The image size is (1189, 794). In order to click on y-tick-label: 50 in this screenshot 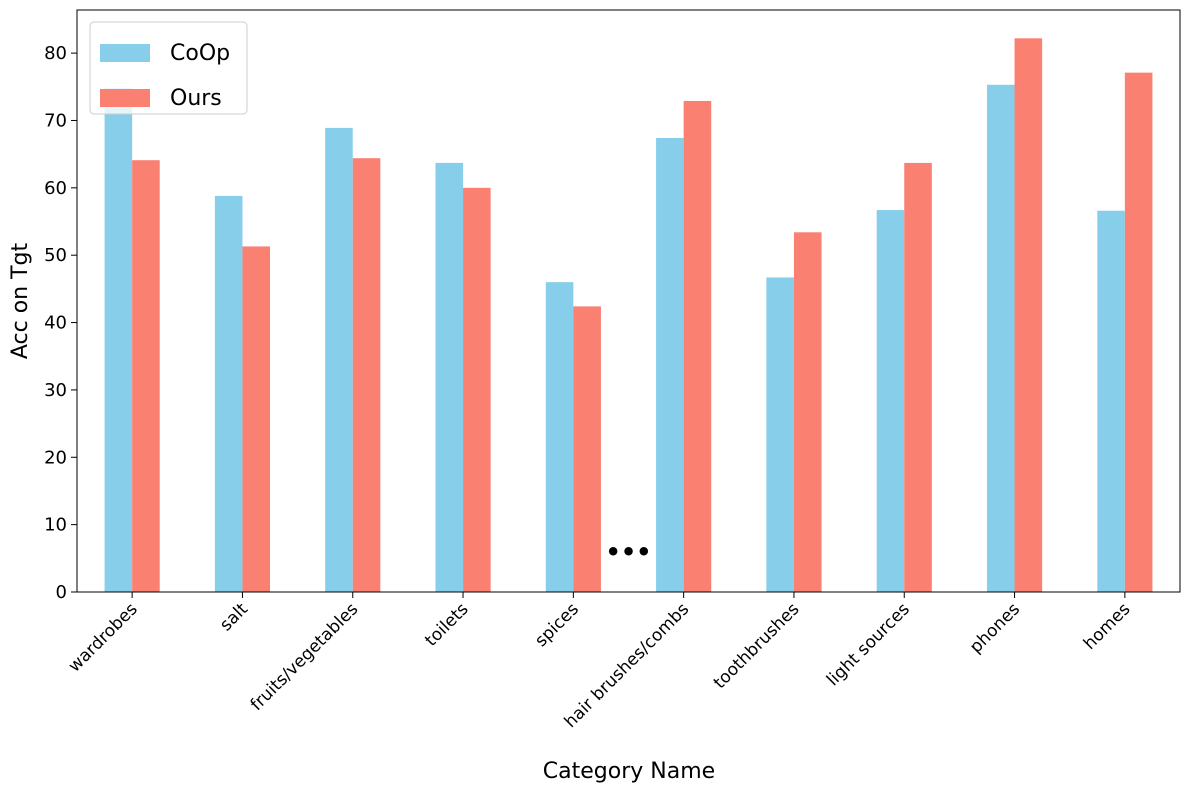, I will do `click(55, 255)`.